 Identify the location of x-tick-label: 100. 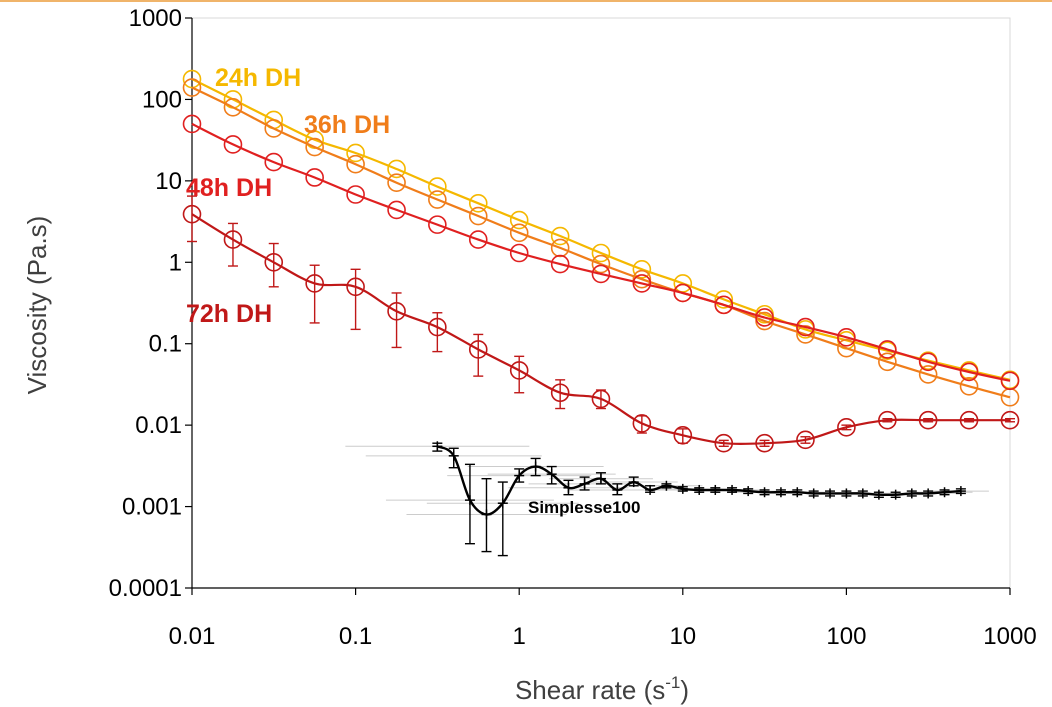
(846, 636).